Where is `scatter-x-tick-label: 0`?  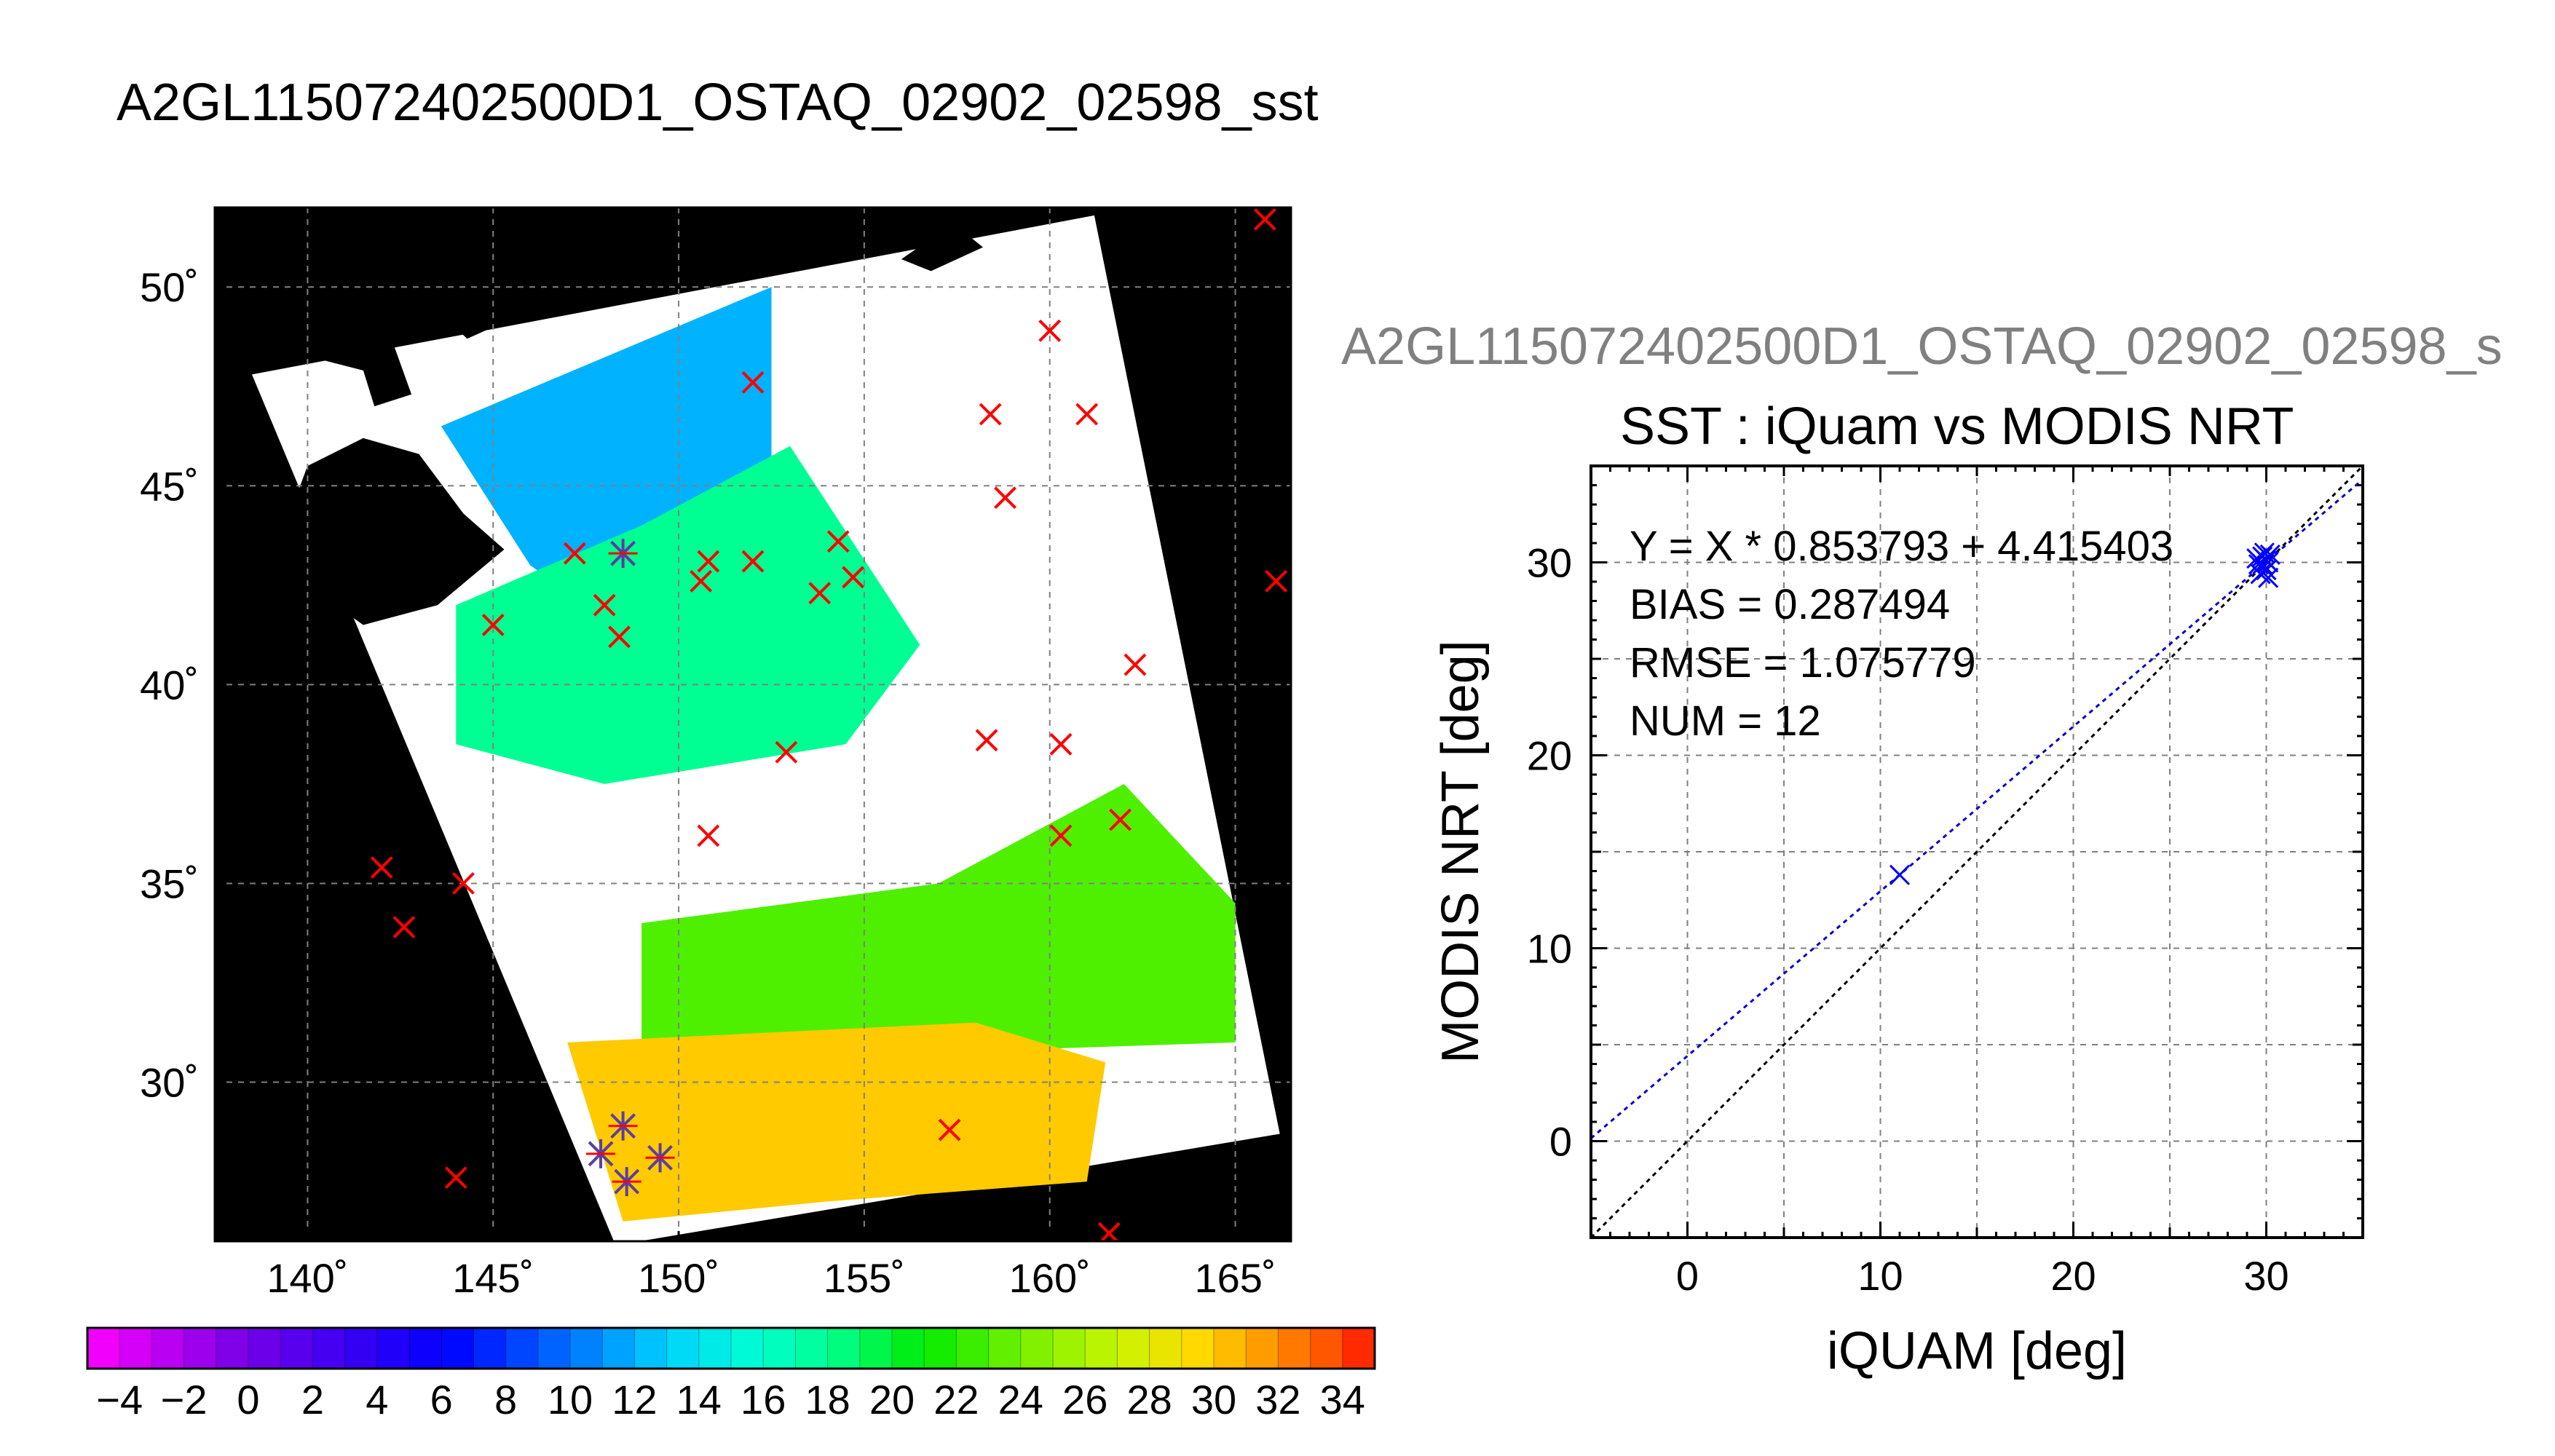
scatter-x-tick-label: 0 is located at coordinates (1687, 1276).